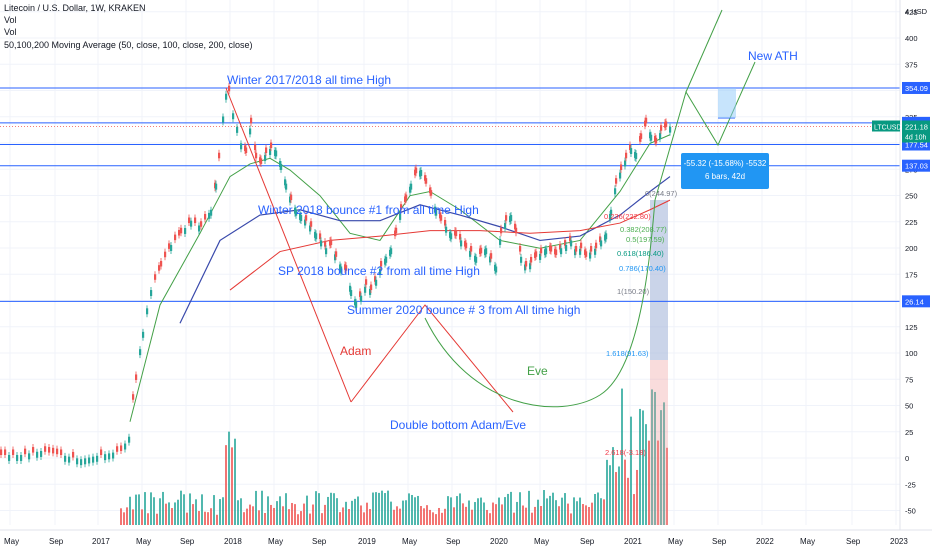 This screenshot has width=932, height=550. What do you see at coordinates (911, 196) in the screenshot?
I see `y-axis-tick-label: 250` at bounding box center [911, 196].